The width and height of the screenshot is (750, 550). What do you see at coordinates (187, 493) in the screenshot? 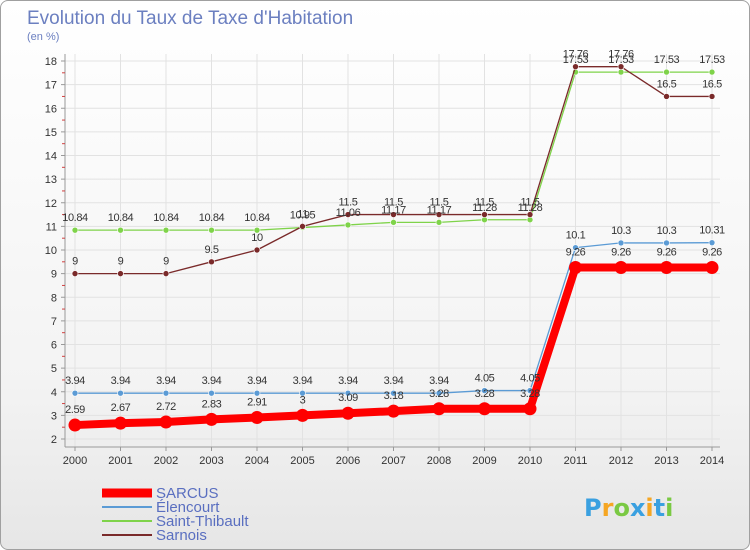
I see `legend-label: SARCUS` at bounding box center [187, 493].